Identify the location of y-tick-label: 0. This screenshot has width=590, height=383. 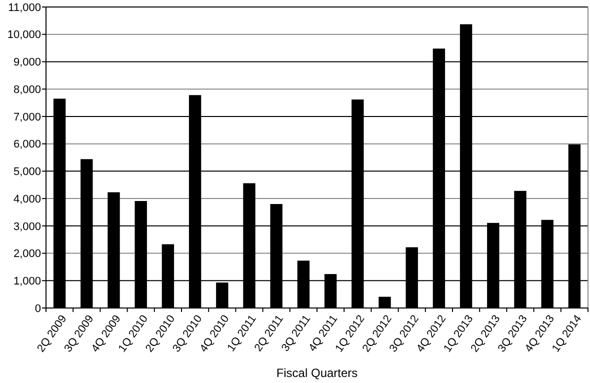
(37, 308).